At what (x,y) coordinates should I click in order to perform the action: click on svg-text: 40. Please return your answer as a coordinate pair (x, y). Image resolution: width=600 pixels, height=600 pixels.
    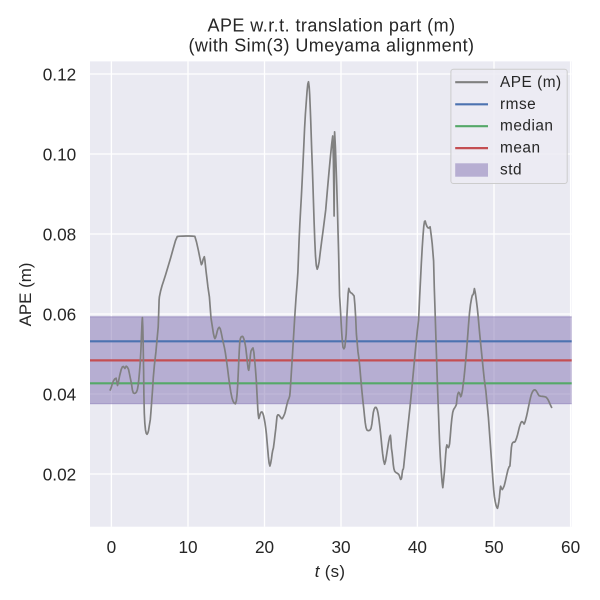
    Looking at the image, I should click on (417, 547).